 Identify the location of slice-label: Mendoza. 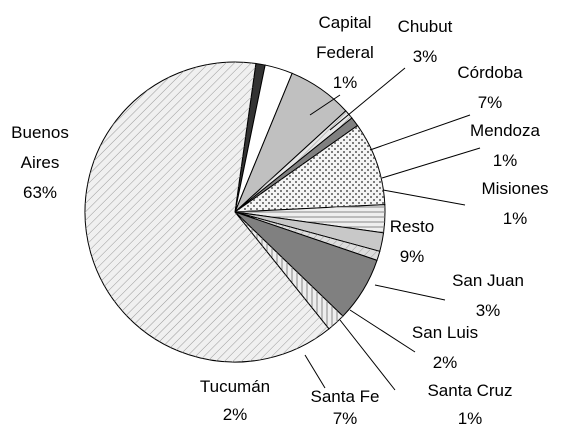
(505, 130).